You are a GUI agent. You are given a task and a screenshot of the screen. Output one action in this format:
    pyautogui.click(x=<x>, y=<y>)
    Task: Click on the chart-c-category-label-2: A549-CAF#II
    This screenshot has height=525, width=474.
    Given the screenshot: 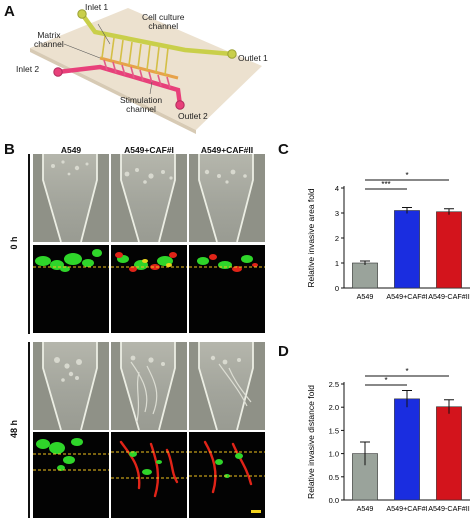 What is the action you would take?
    pyautogui.click(x=449, y=296)
    